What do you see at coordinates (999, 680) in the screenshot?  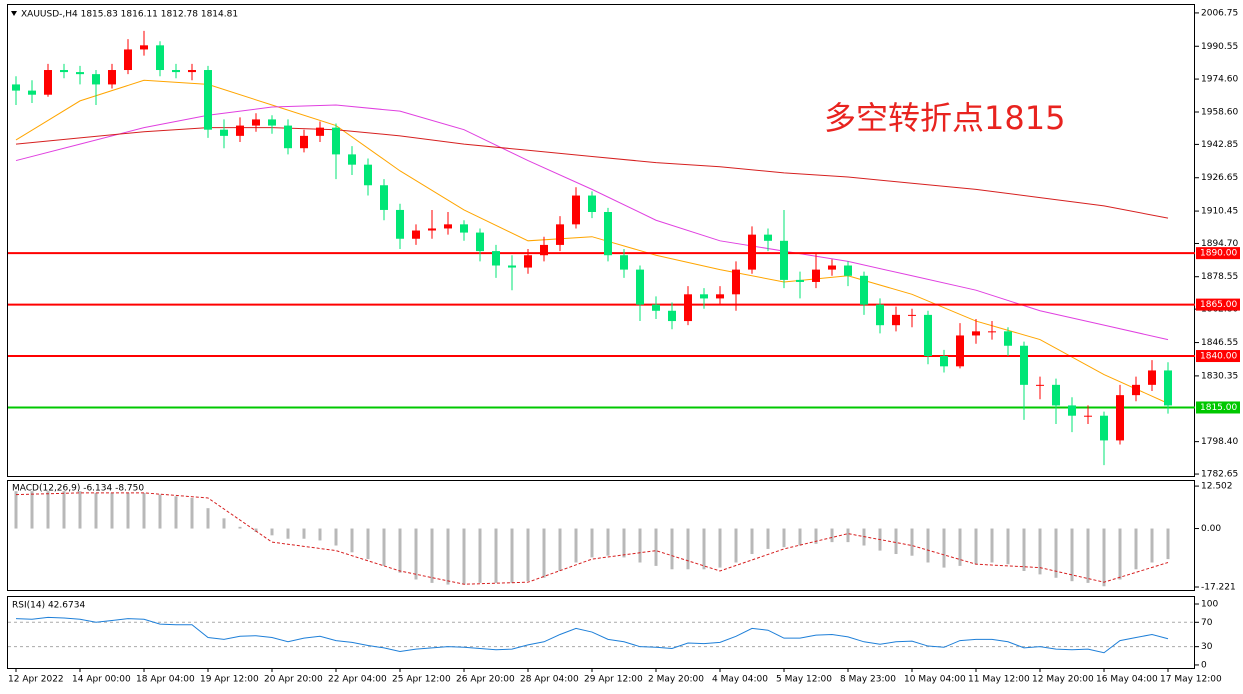 I see `x-tick-label: 11 May 12:00` at bounding box center [999, 680].